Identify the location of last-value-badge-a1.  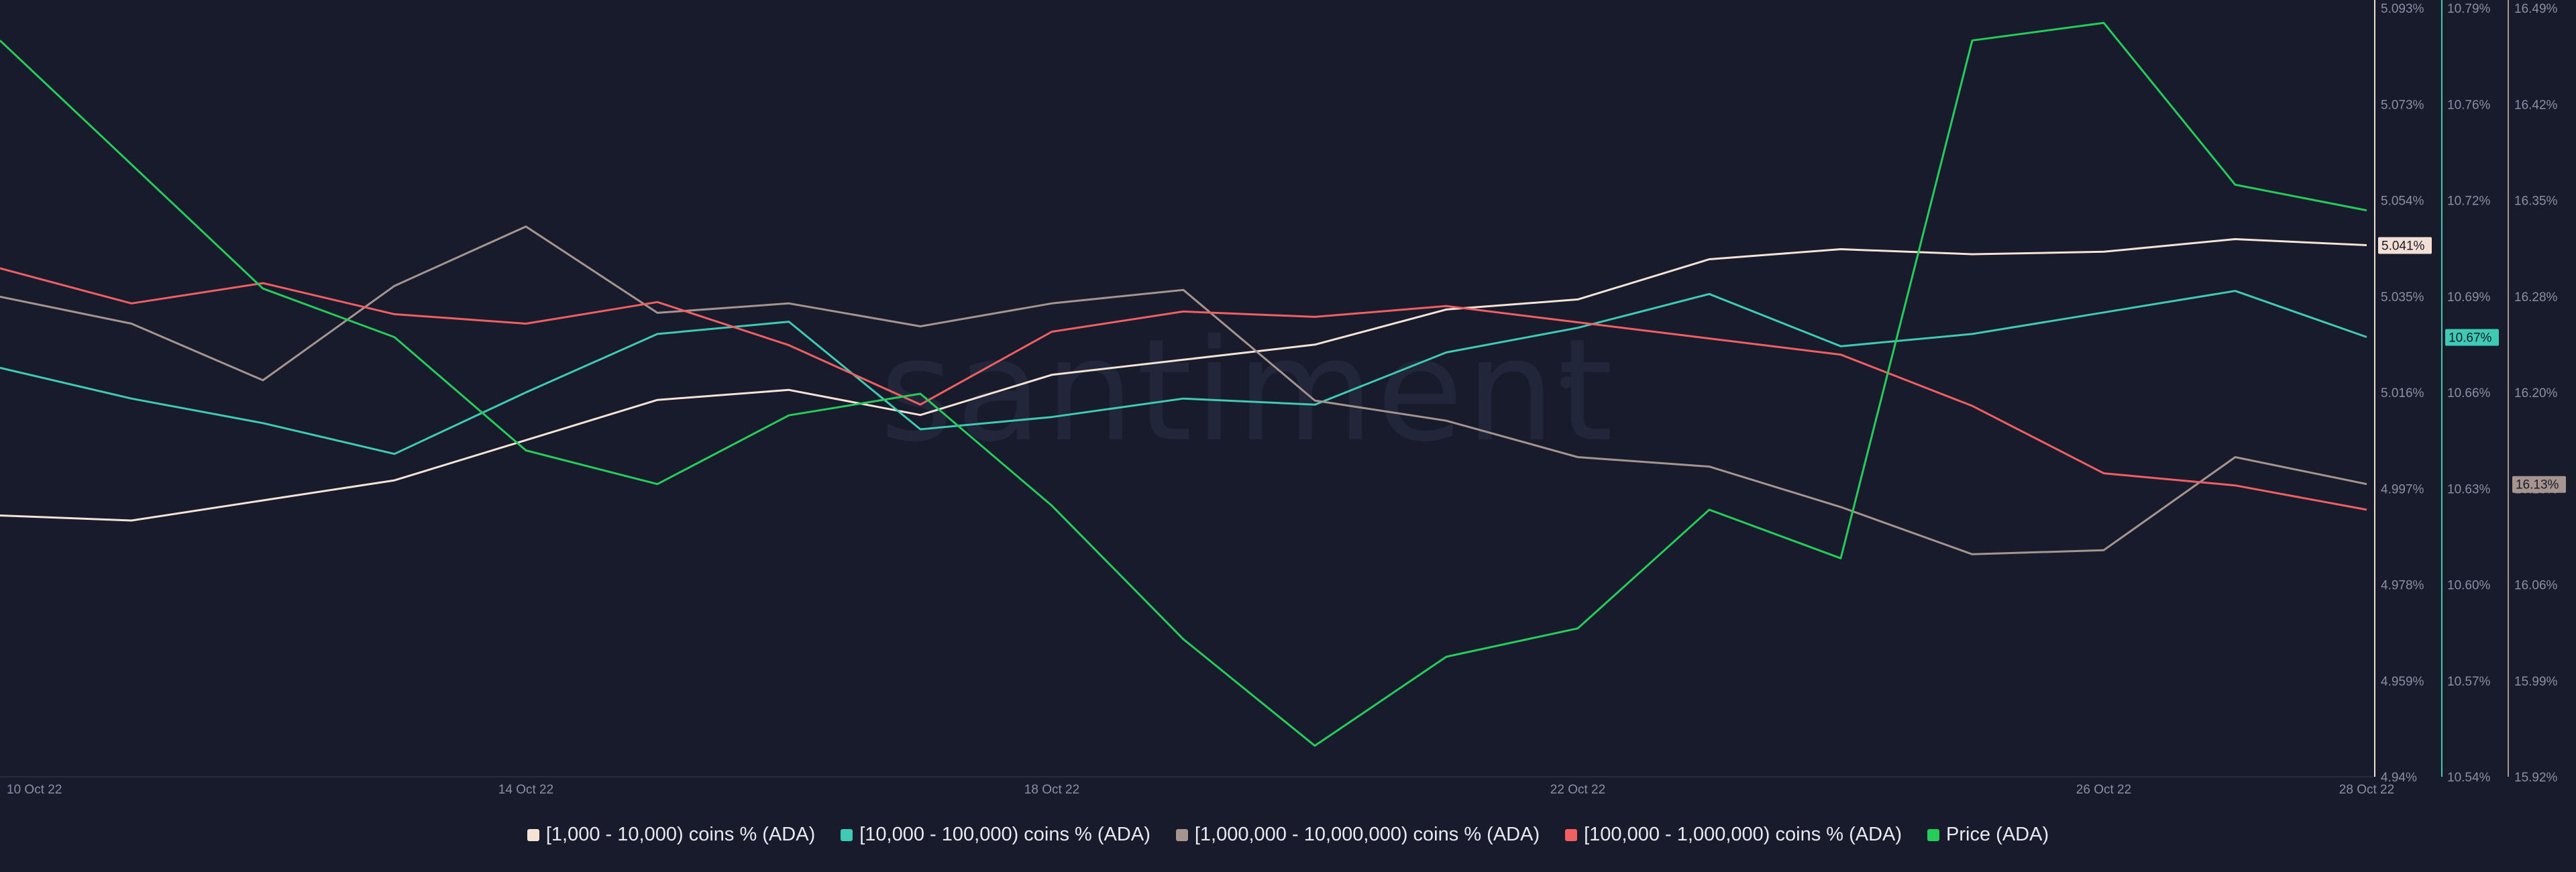
(2405, 246).